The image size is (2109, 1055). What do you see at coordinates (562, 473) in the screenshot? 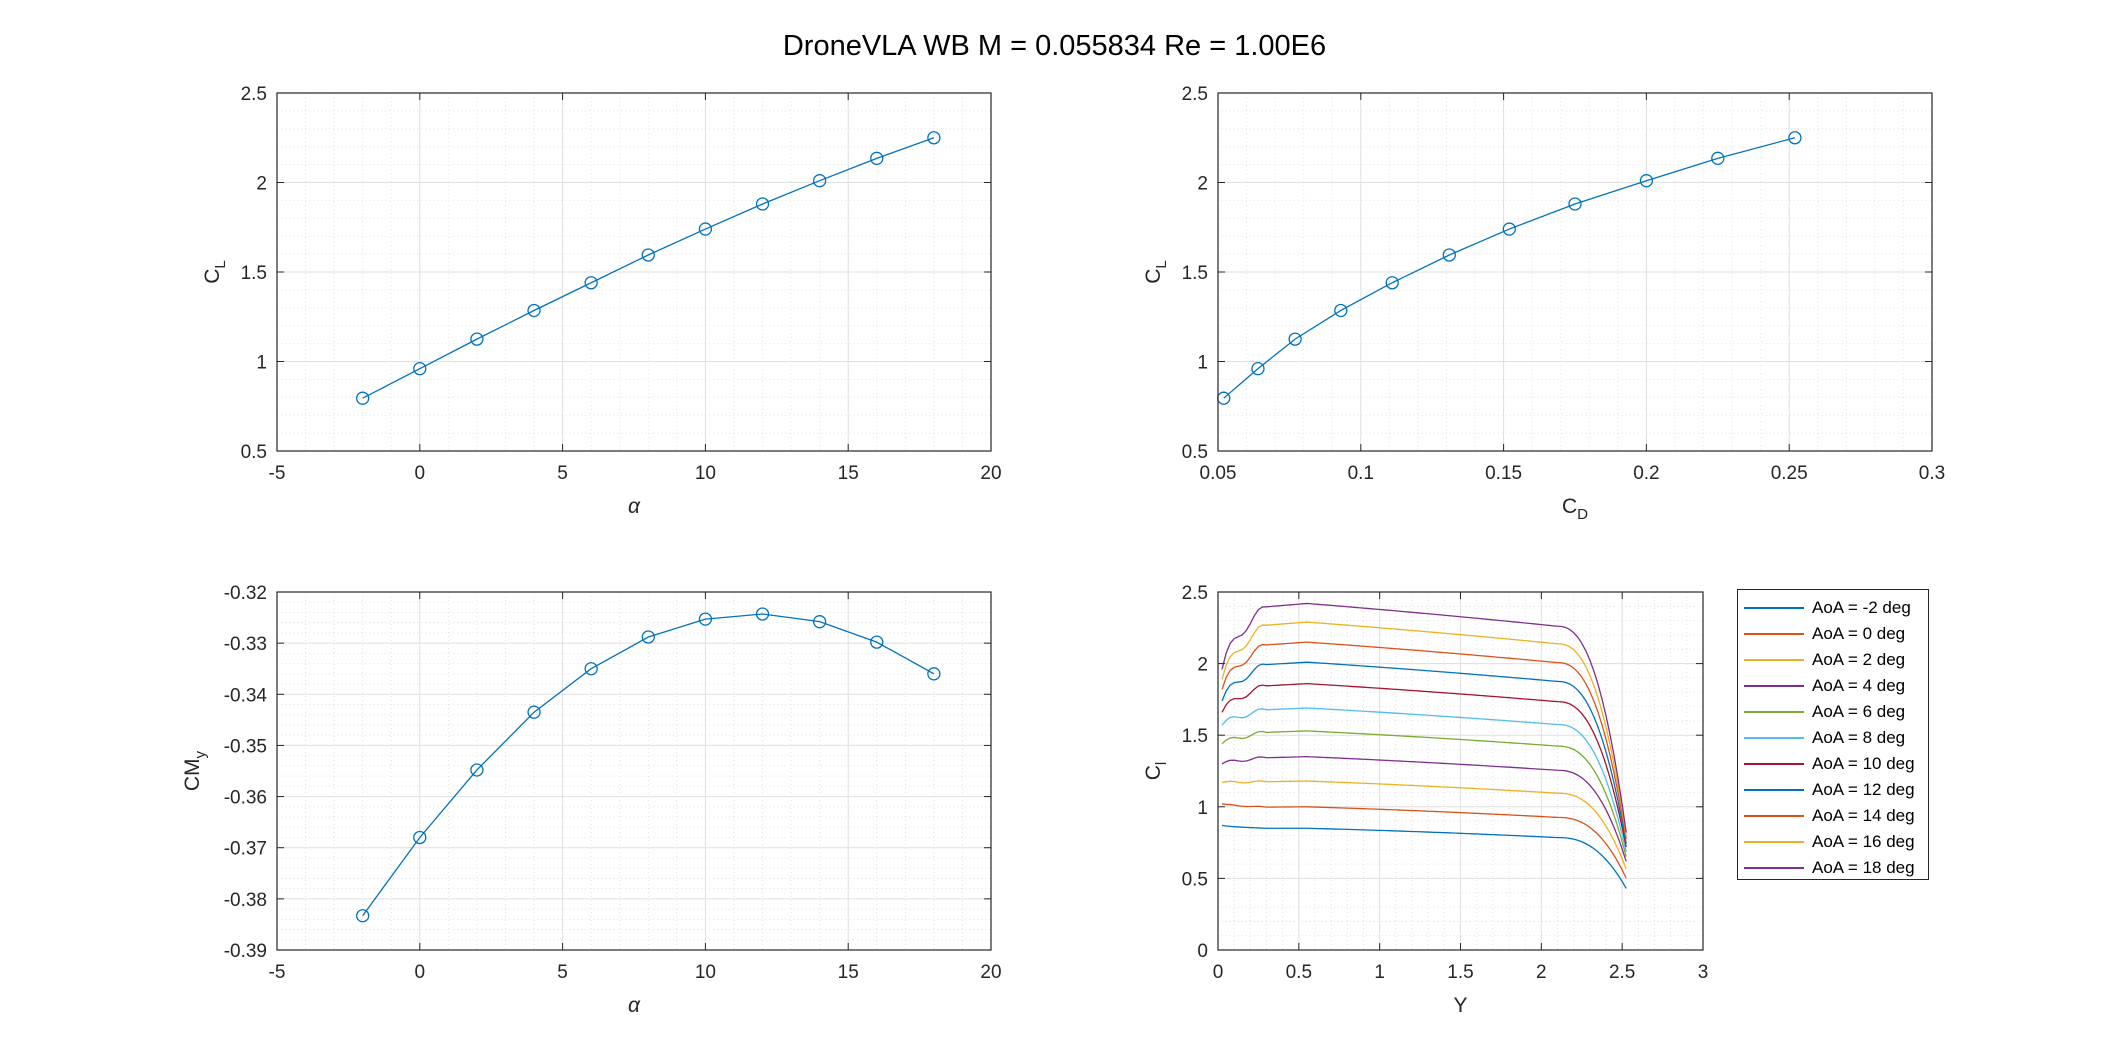
I see `x-tick-label: 5` at bounding box center [562, 473].